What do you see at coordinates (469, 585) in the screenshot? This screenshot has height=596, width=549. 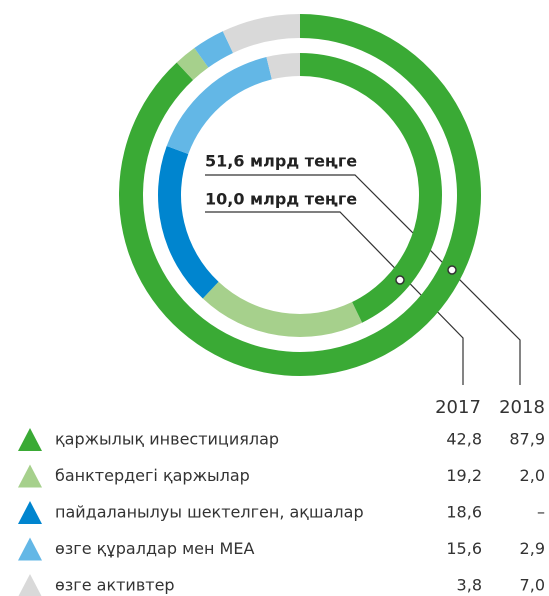 I see `value-label: 3,8` at bounding box center [469, 585].